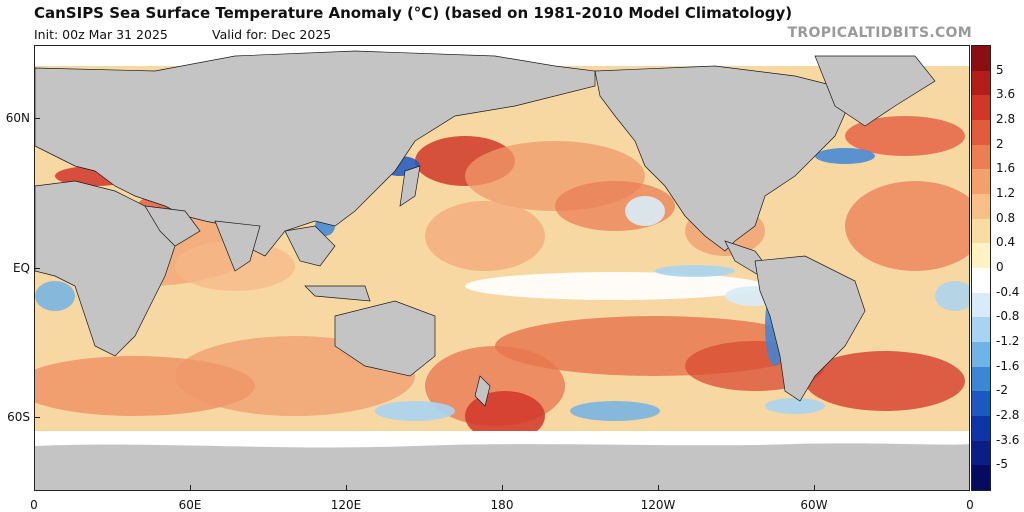 The image size is (1024, 512). What do you see at coordinates (346, 505) in the screenshot?
I see `lon-label-120e: 120E` at bounding box center [346, 505].